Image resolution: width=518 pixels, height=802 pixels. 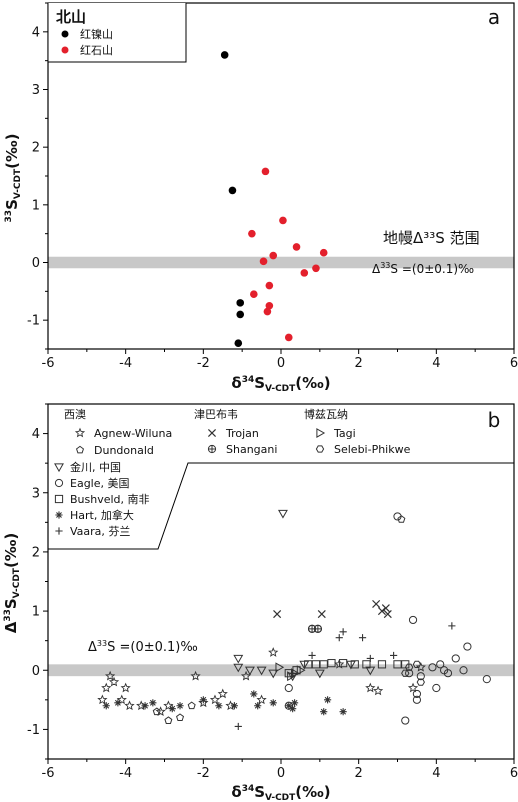 I want to click on x-tick-label: 4, so click(x=436, y=363).